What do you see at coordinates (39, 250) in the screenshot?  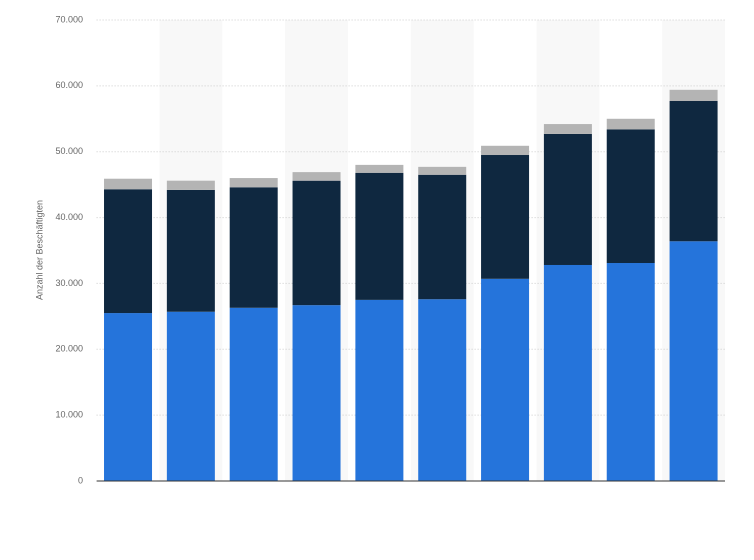 I see `y-axis-label: Anzahl der Beschäftigten` at bounding box center [39, 250].